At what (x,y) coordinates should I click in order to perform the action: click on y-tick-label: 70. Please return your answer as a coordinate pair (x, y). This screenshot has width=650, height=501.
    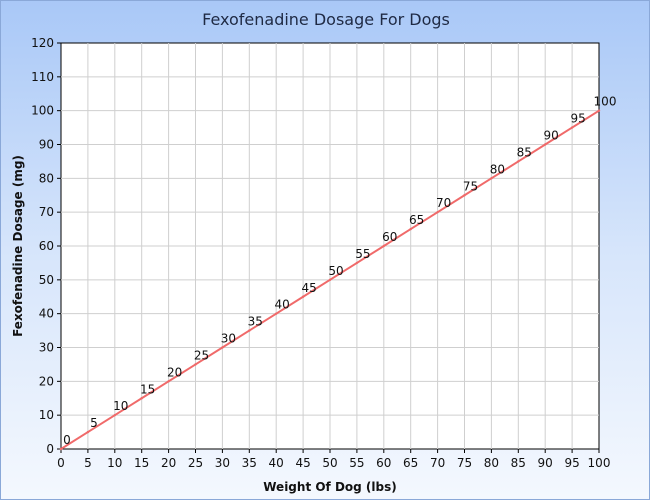
    Looking at the image, I should click on (46, 212).